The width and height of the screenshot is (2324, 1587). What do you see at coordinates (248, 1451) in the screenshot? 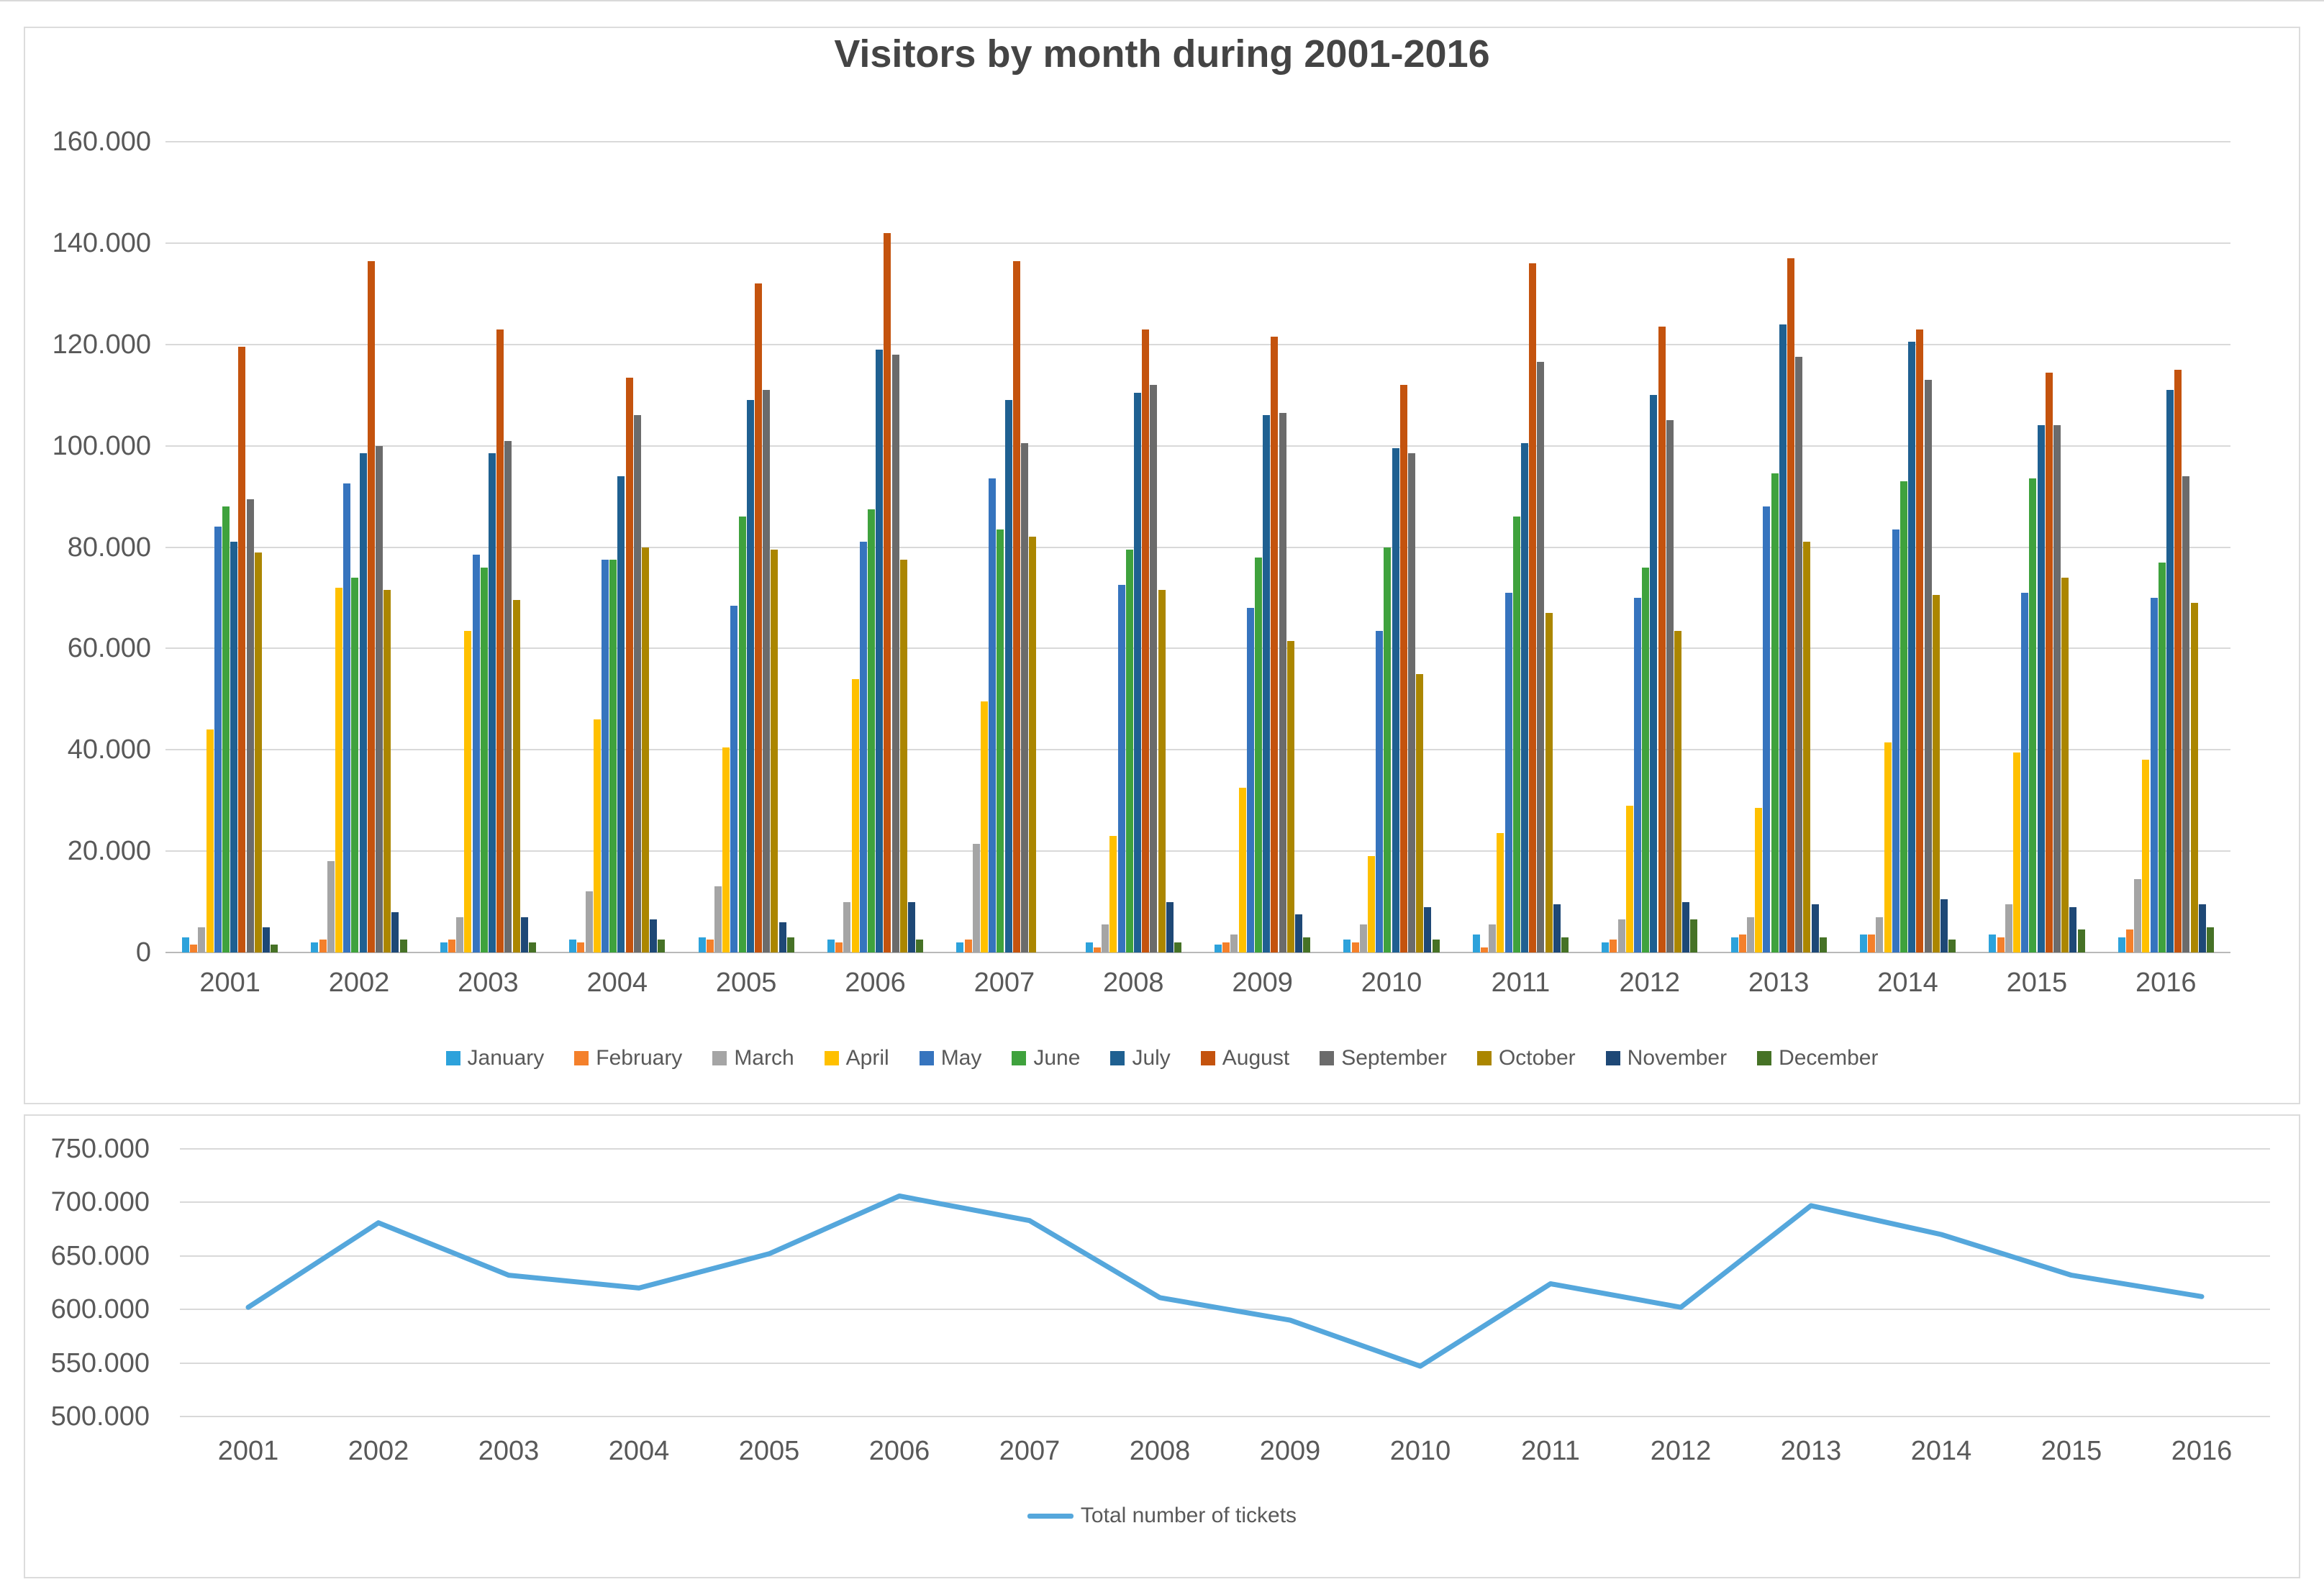
I see `year-label: 2001` at bounding box center [248, 1451].